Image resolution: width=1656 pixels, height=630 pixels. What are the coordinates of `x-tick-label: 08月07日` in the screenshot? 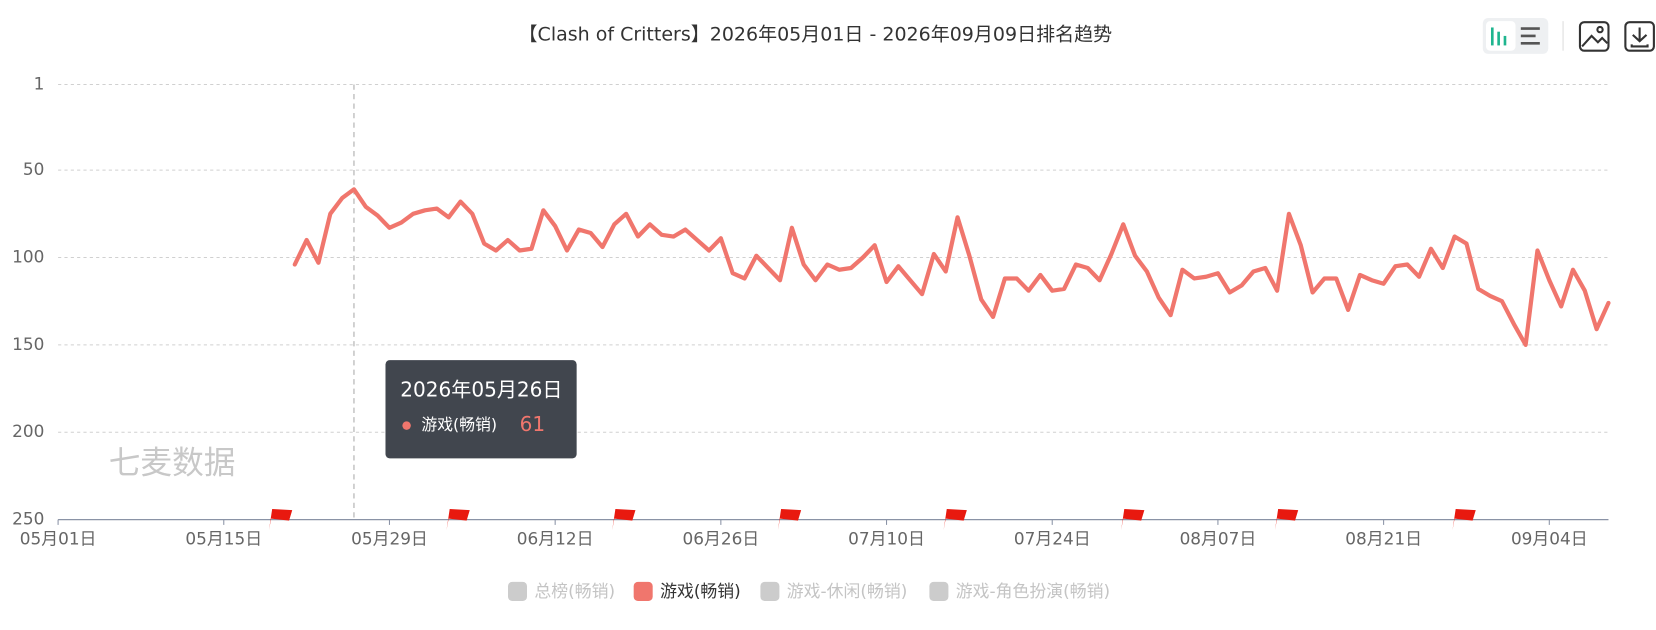 It's located at (1218, 539).